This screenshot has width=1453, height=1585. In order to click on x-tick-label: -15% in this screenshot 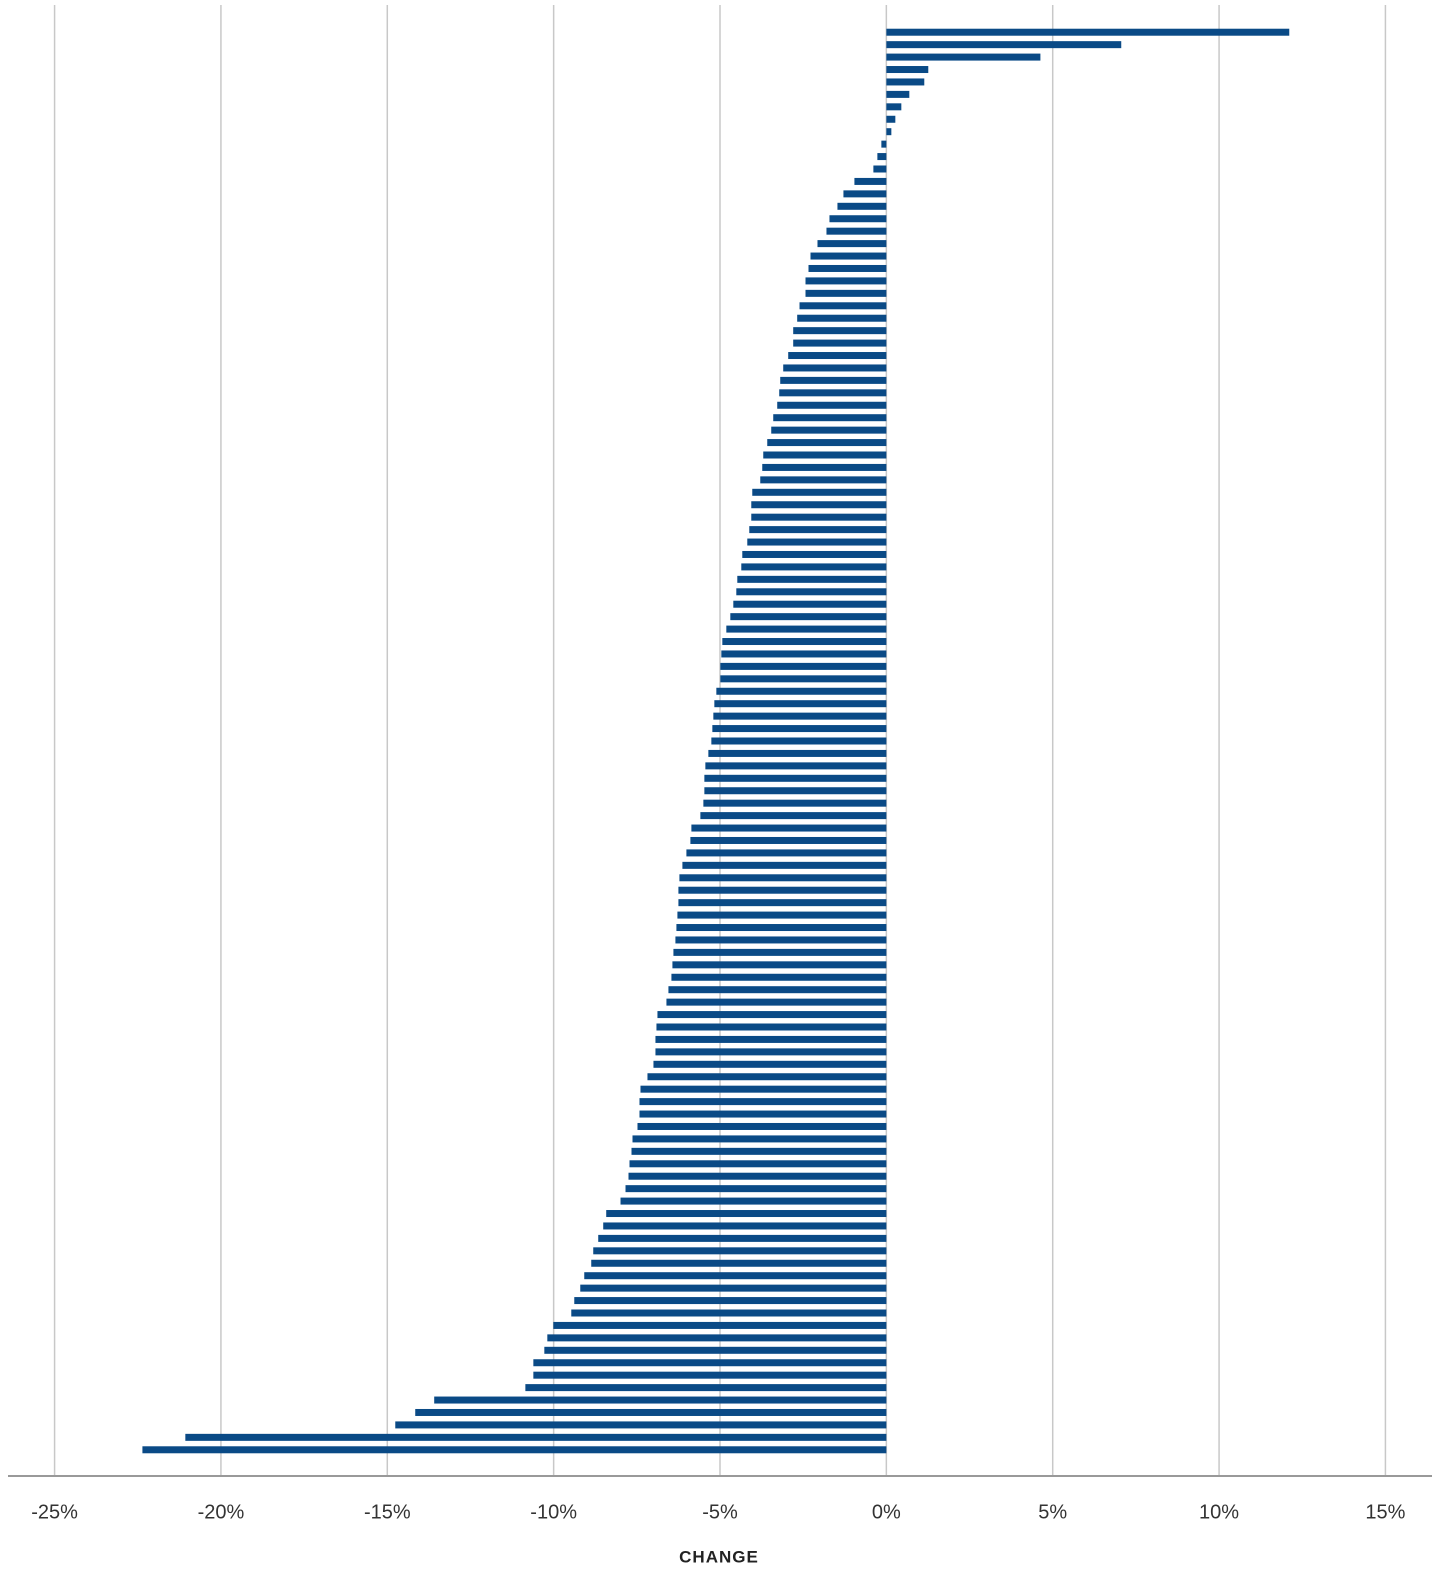, I will do `click(387, 1512)`.